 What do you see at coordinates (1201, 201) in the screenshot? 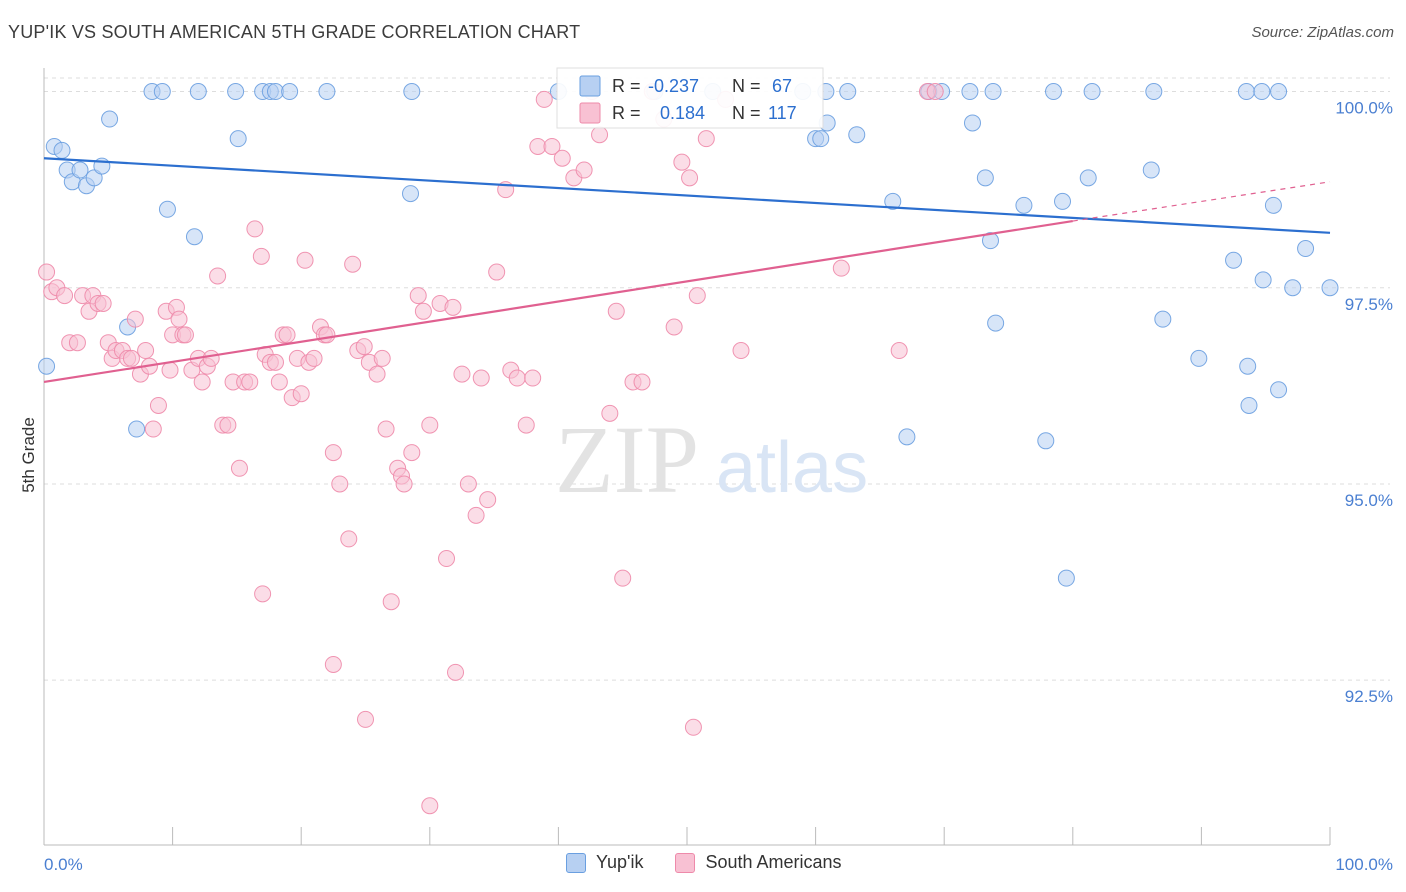
I see `south-americans-trend-extension` at bounding box center [1201, 201].